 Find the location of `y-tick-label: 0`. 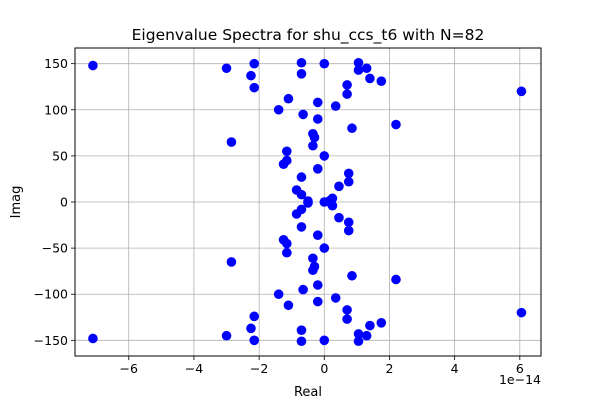

y-tick-label: 0 is located at coordinates (64, 202).